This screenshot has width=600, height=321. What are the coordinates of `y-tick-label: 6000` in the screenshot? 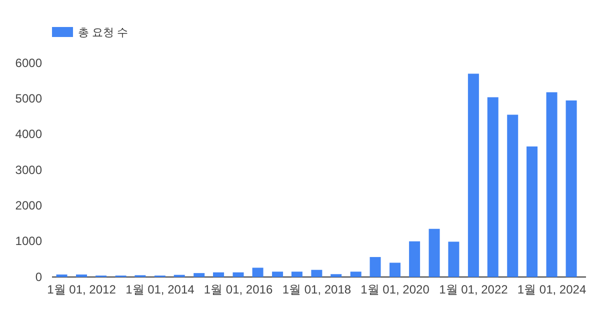 It's located at (28, 63).